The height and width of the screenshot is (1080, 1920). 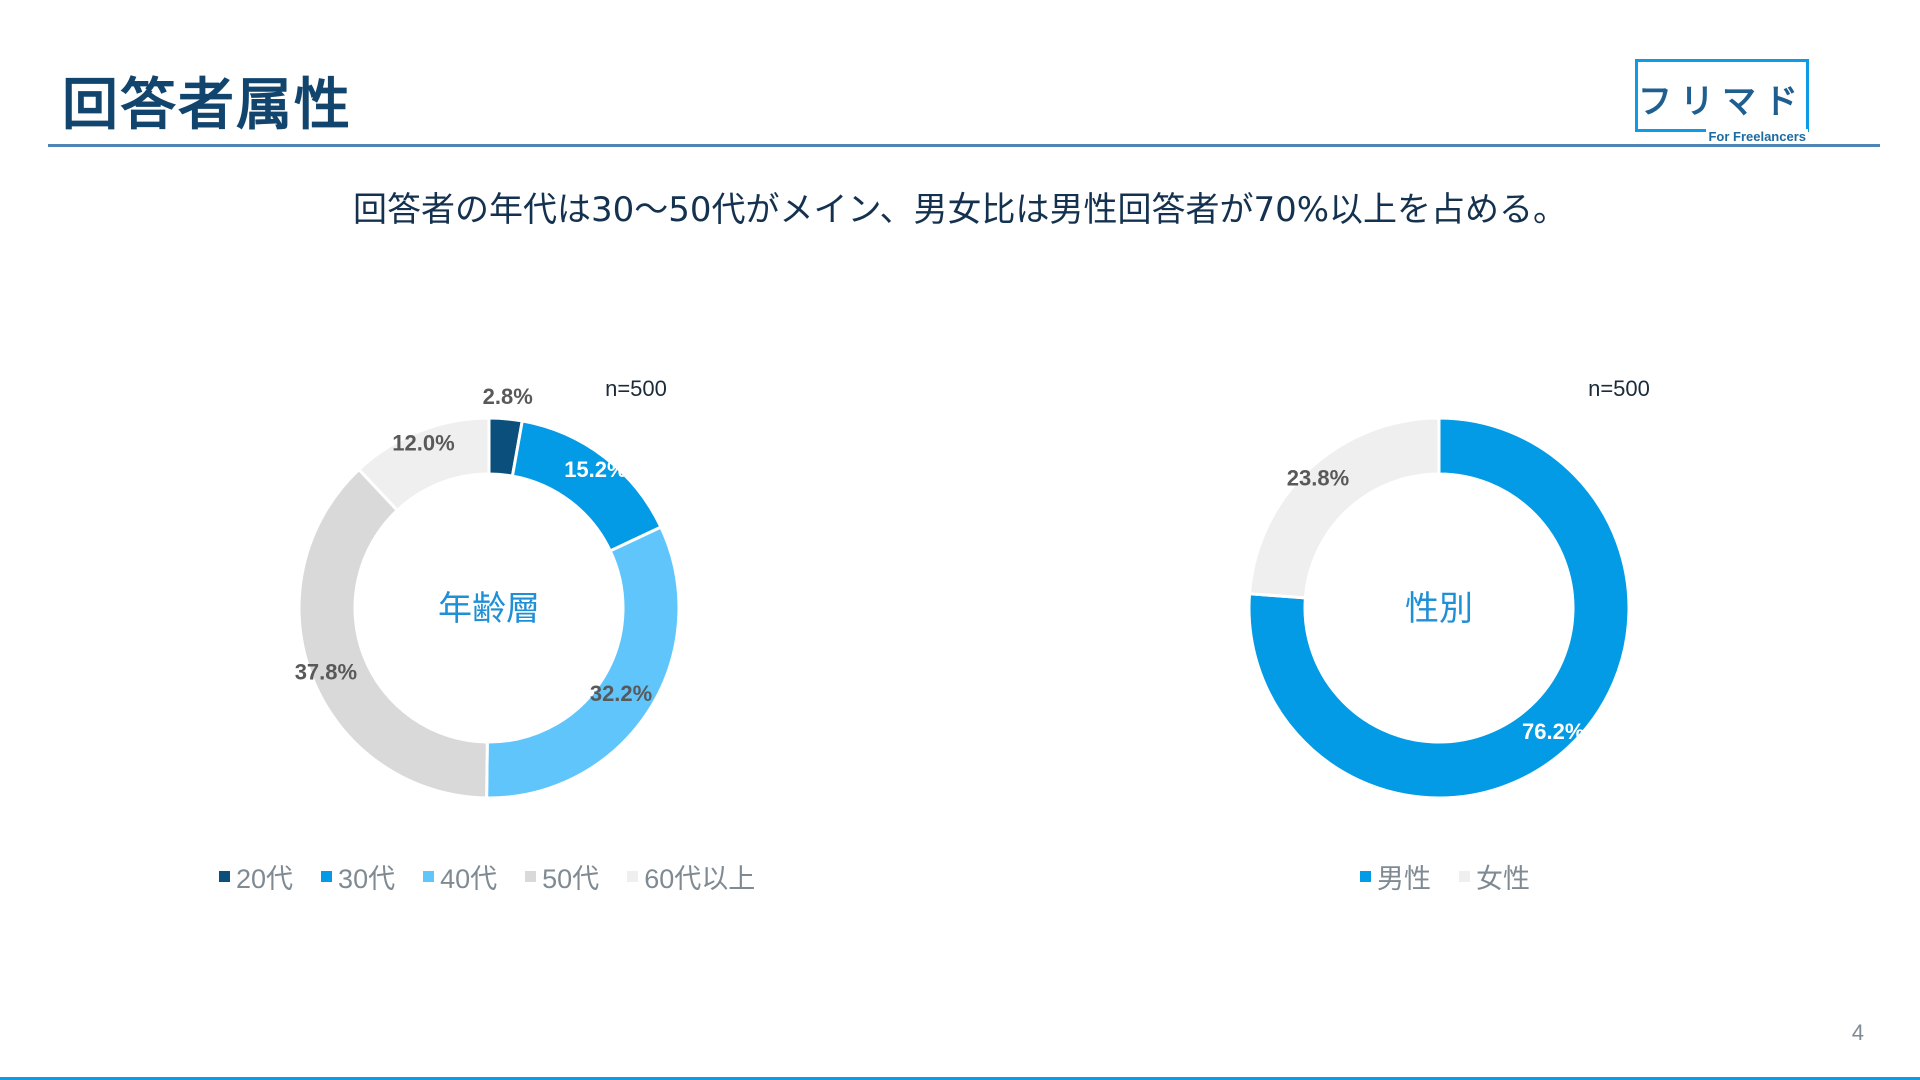 I want to click on legend-label: 20代, so click(x=265, y=879).